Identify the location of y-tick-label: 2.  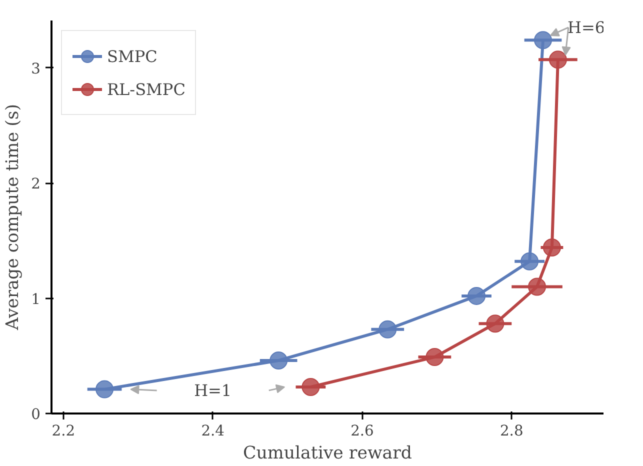
(36, 184).